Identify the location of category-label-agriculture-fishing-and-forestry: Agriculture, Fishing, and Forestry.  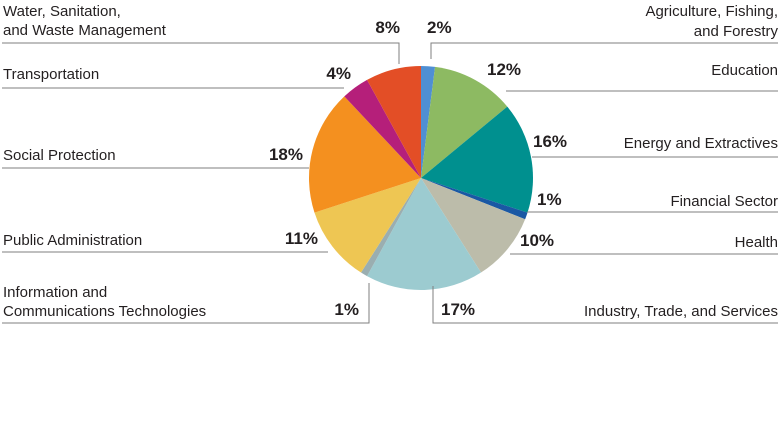
(711, 21).